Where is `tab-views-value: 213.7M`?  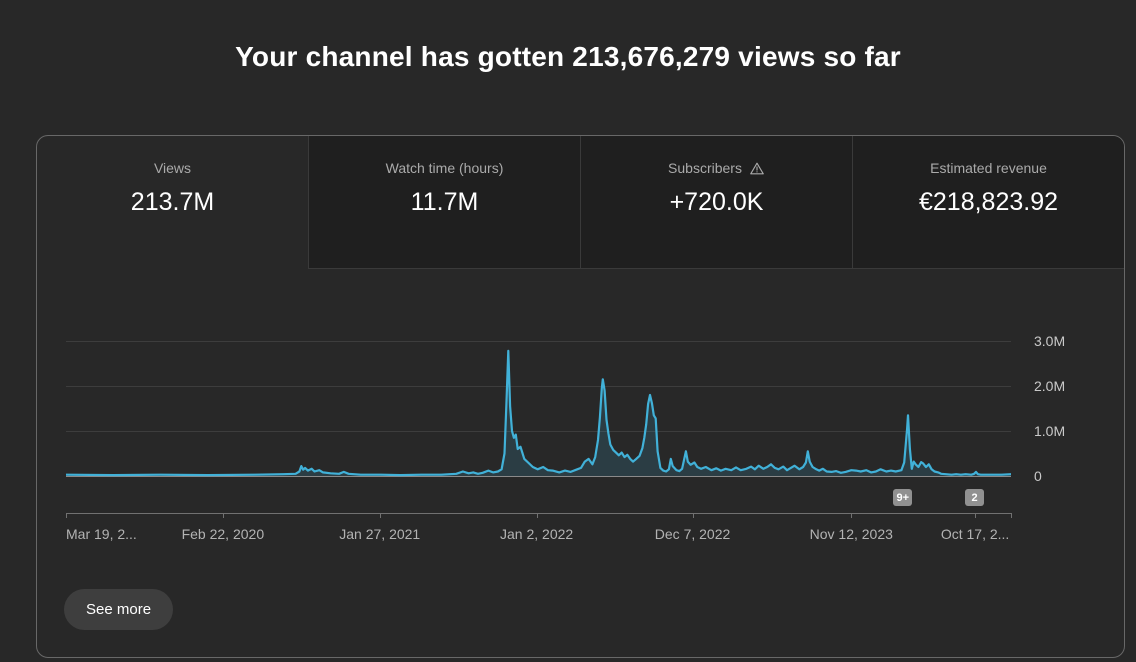 tab-views-value: 213.7M is located at coordinates (172, 202).